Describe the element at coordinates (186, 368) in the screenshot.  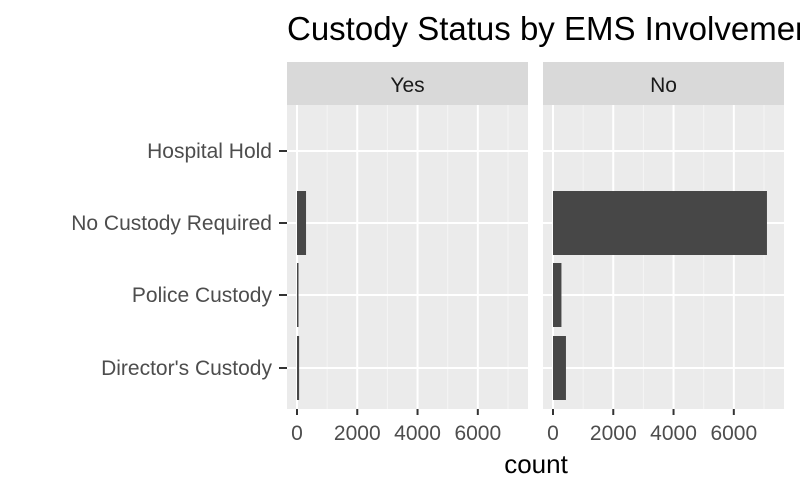
I see `category-label: Director's Custody` at that location.